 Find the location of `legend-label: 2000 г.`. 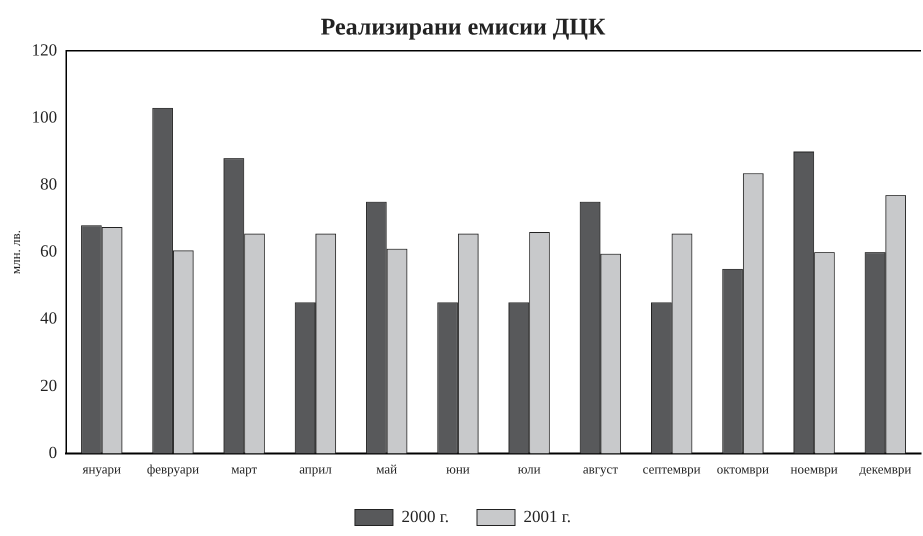

legend-label: 2000 г. is located at coordinates (425, 516).